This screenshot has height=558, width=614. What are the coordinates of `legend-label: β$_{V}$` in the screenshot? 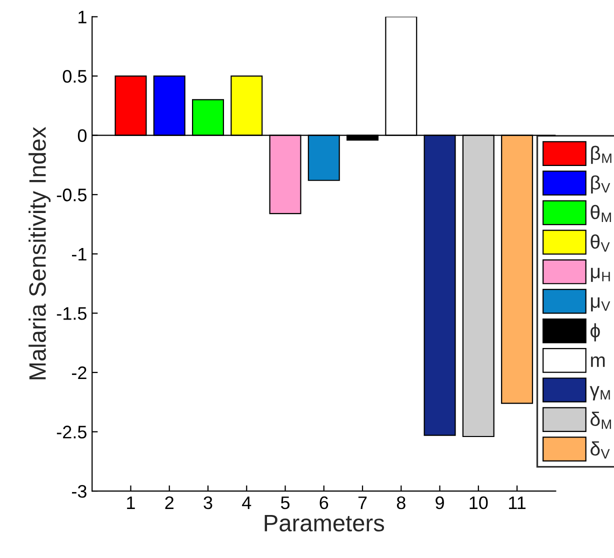 It's located at (600, 184).